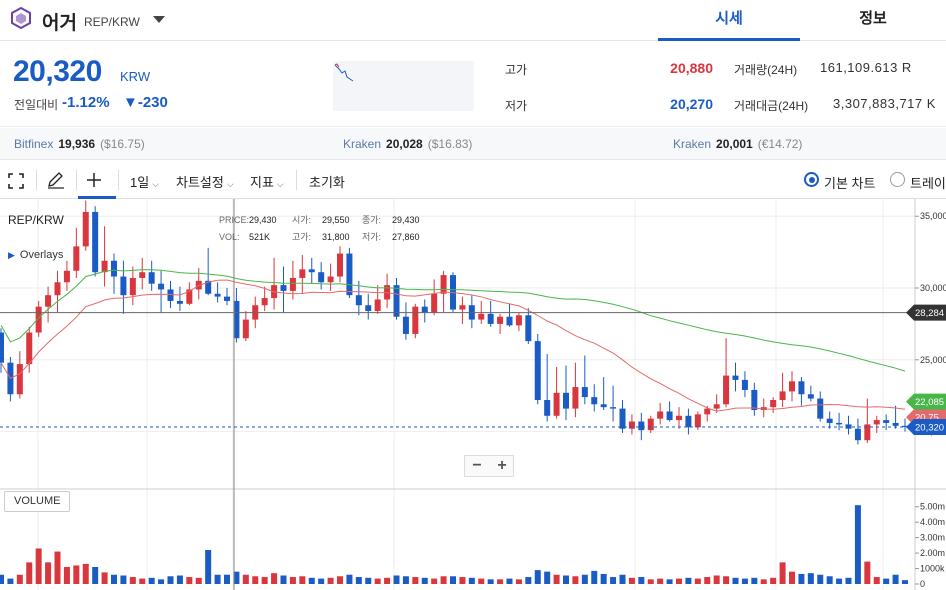 Image resolution: width=946 pixels, height=590 pixels. I want to click on exchange-price: 19,936, so click(77, 144).